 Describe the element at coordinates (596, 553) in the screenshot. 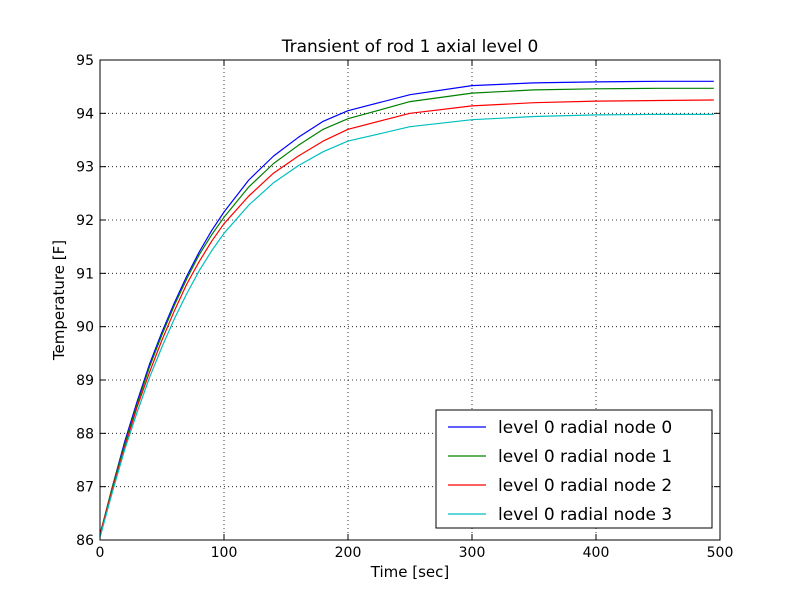

I see `x-tick-label: 400` at that location.